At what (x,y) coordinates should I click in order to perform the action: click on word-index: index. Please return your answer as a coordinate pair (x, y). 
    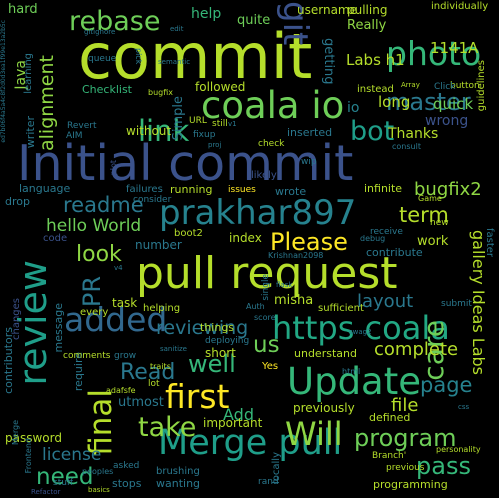
    Looking at the image, I should click on (245, 238).